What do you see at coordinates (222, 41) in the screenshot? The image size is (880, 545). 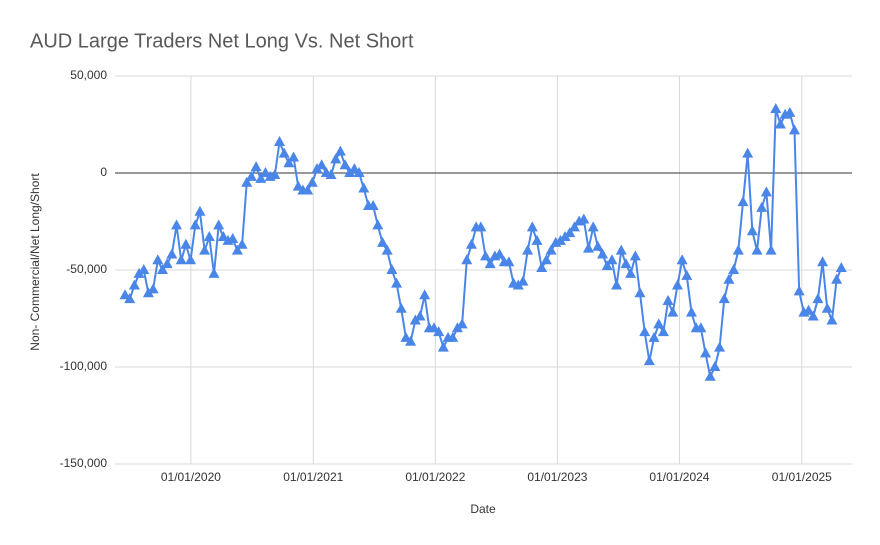 I see `chart-title: AUD Large Traders Net Long Vs. Net Short` at bounding box center [222, 41].